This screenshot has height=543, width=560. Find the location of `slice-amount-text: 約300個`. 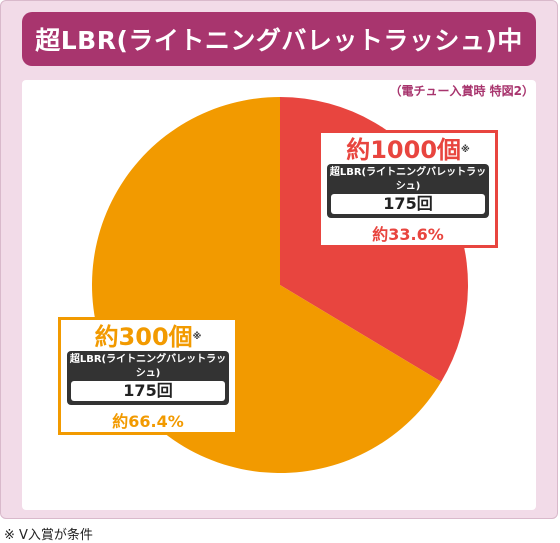

slice-amount-text: 約300個 is located at coordinates (143, 337).